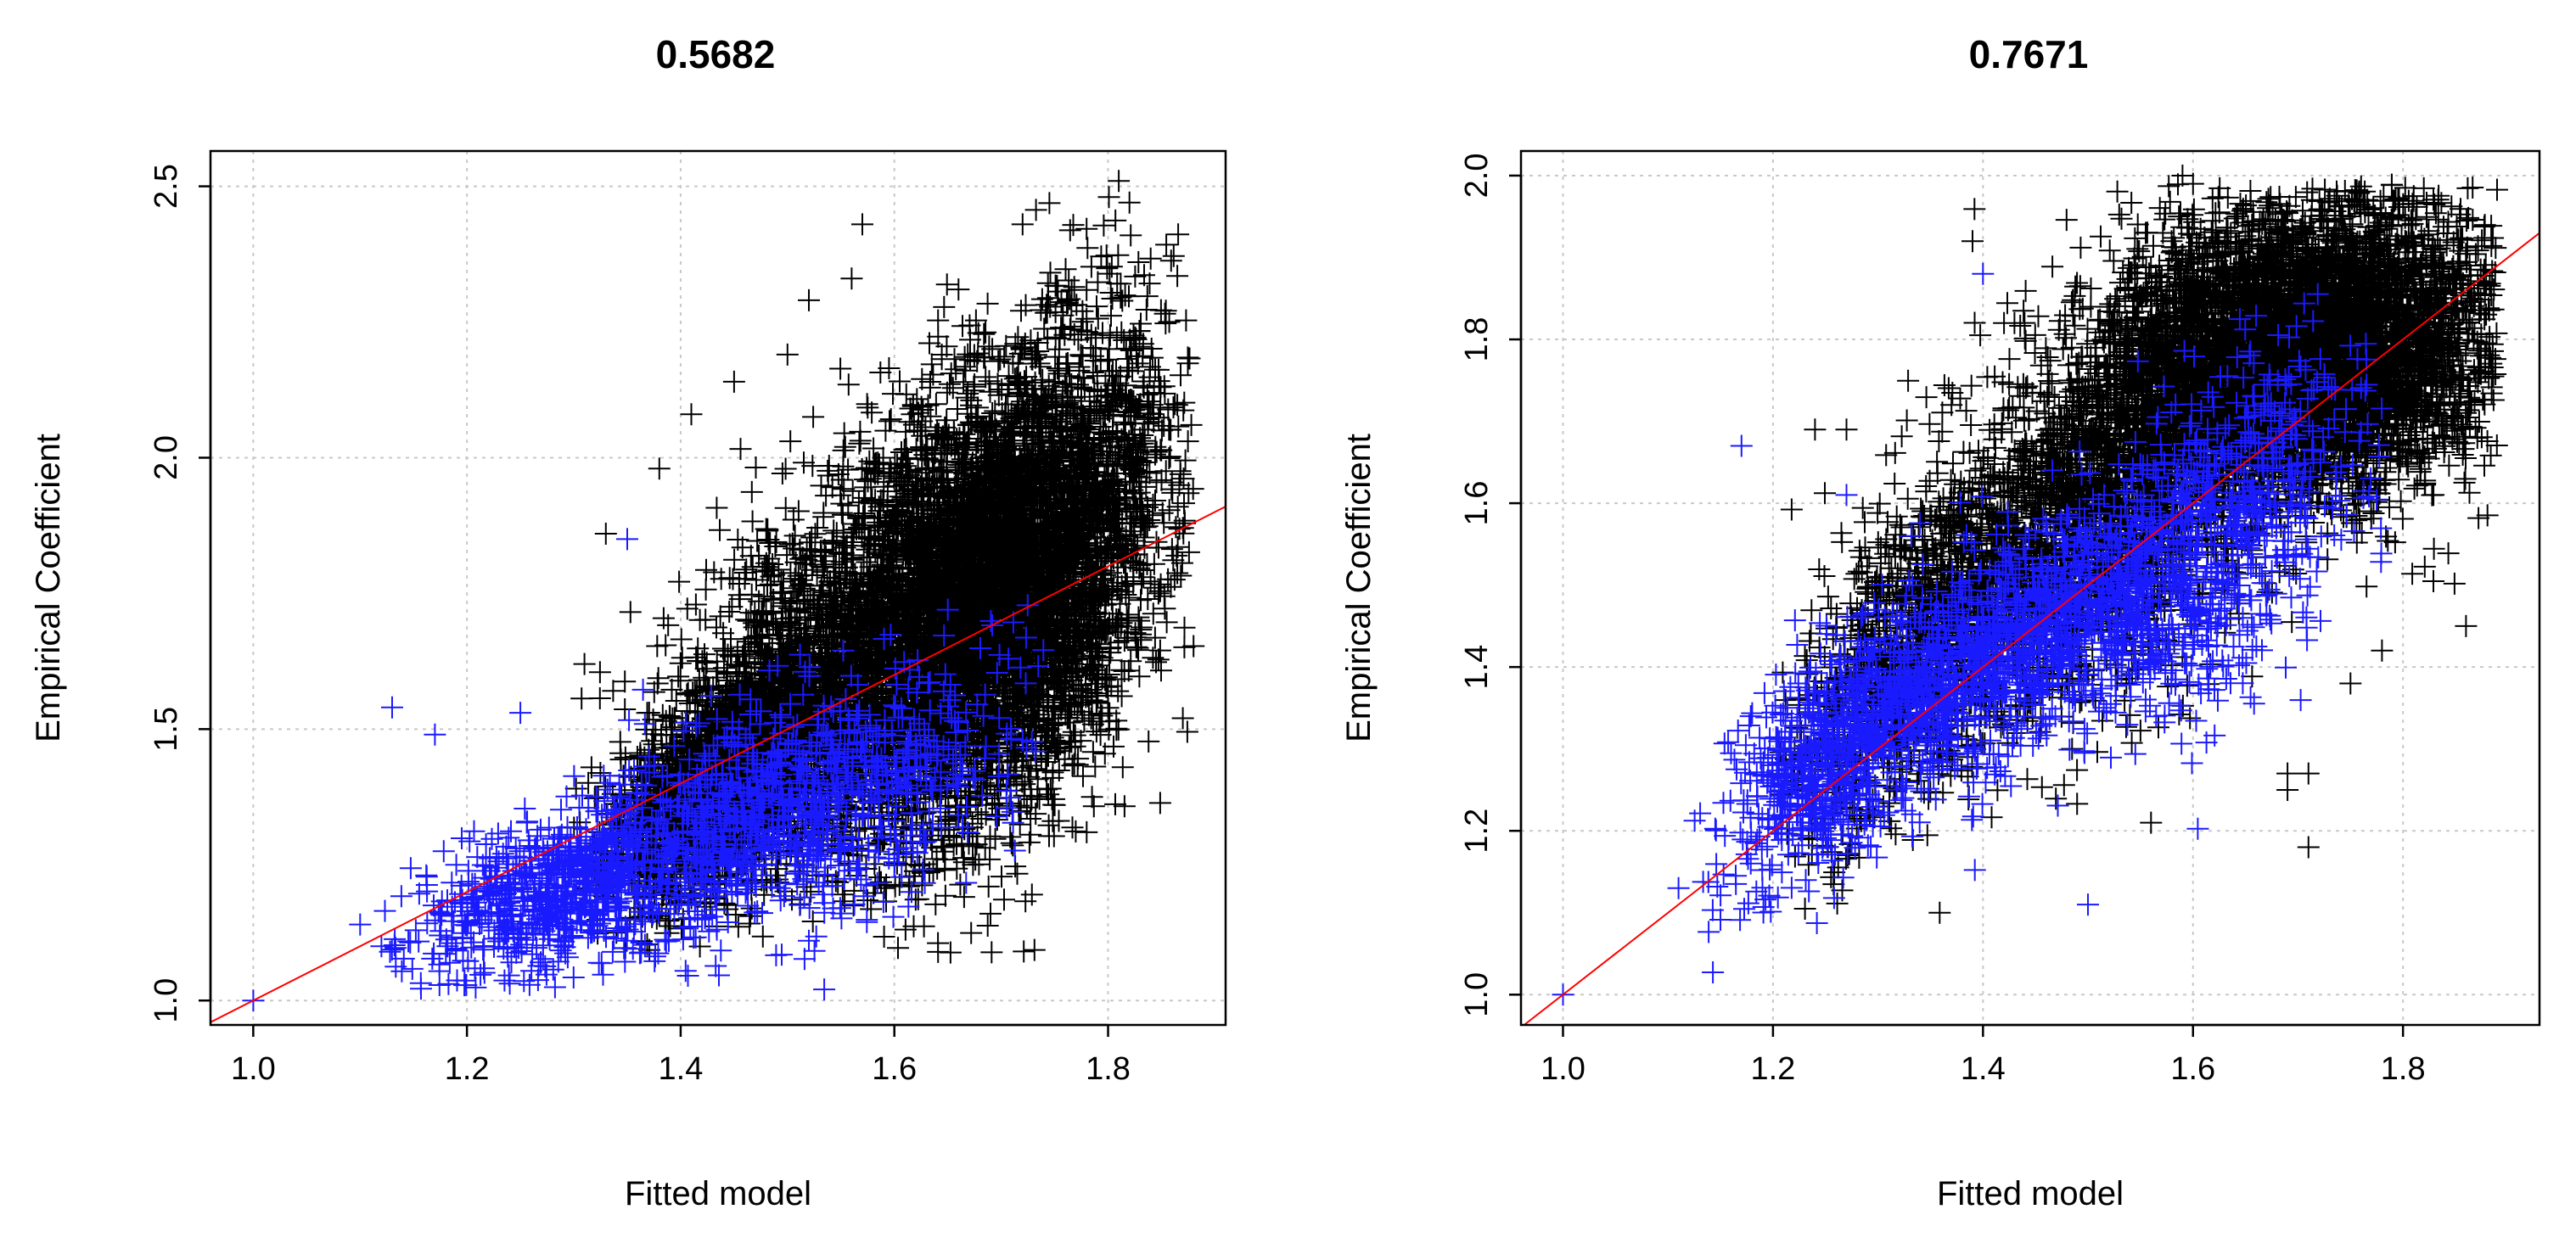 Image resolution: width=2576 pixels, height=1243 pixels. Describe the element at coordinates (180, 594) in the screenshot. I see `y-axis: 1.0 1.5 2.0 2.5` at that location.